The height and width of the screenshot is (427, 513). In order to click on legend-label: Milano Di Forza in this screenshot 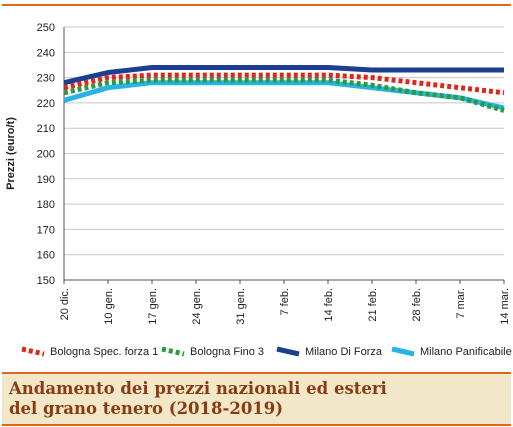, I will do `click(344, 352)`.